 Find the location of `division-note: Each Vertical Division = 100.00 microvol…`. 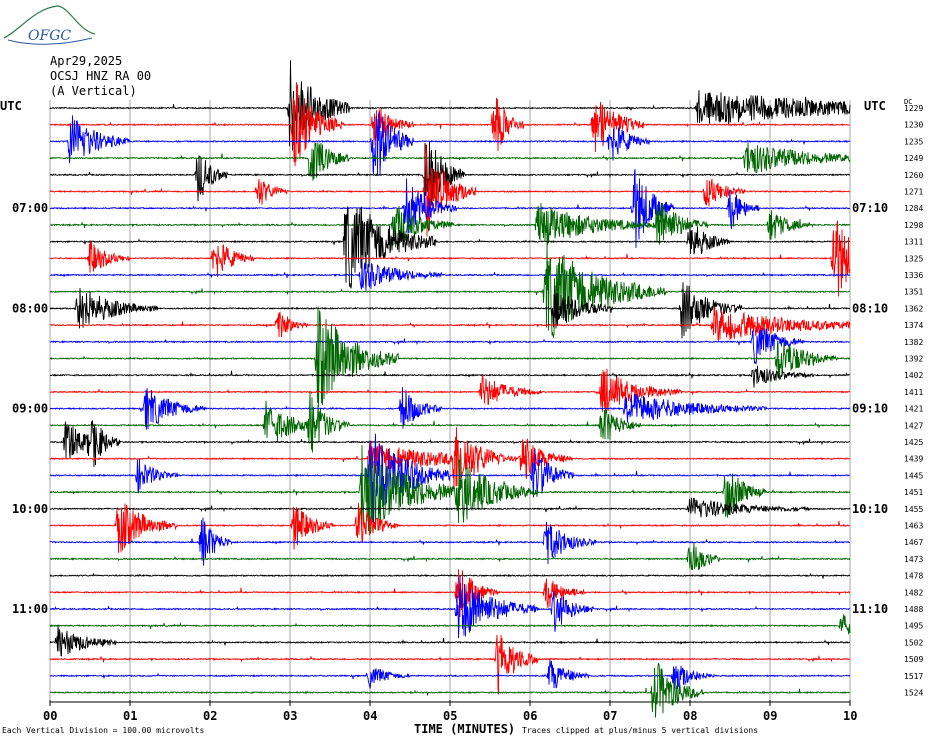

division-note: Each Vertical Division = 100.00 microvol… is located at coordinates (103, 730).